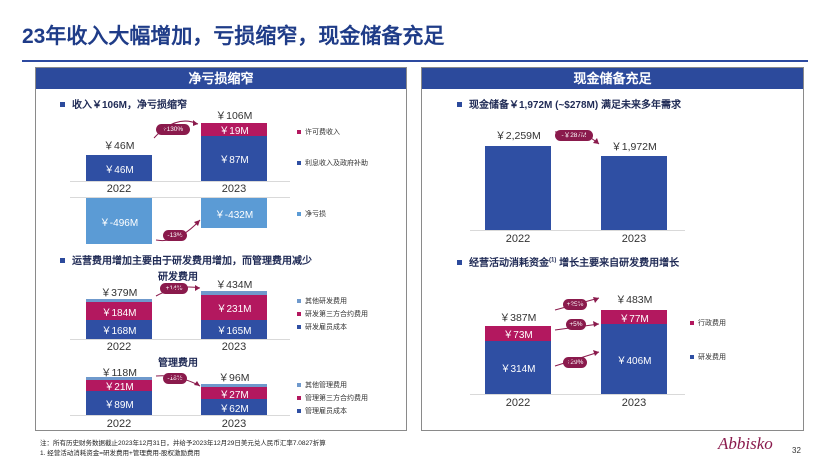 This screenshot has height=465, width=831. What do you see at coordinates (634, 403) in the screenshot?
I see `burn-year-2023: 2023` at bounding box center [634, 403].